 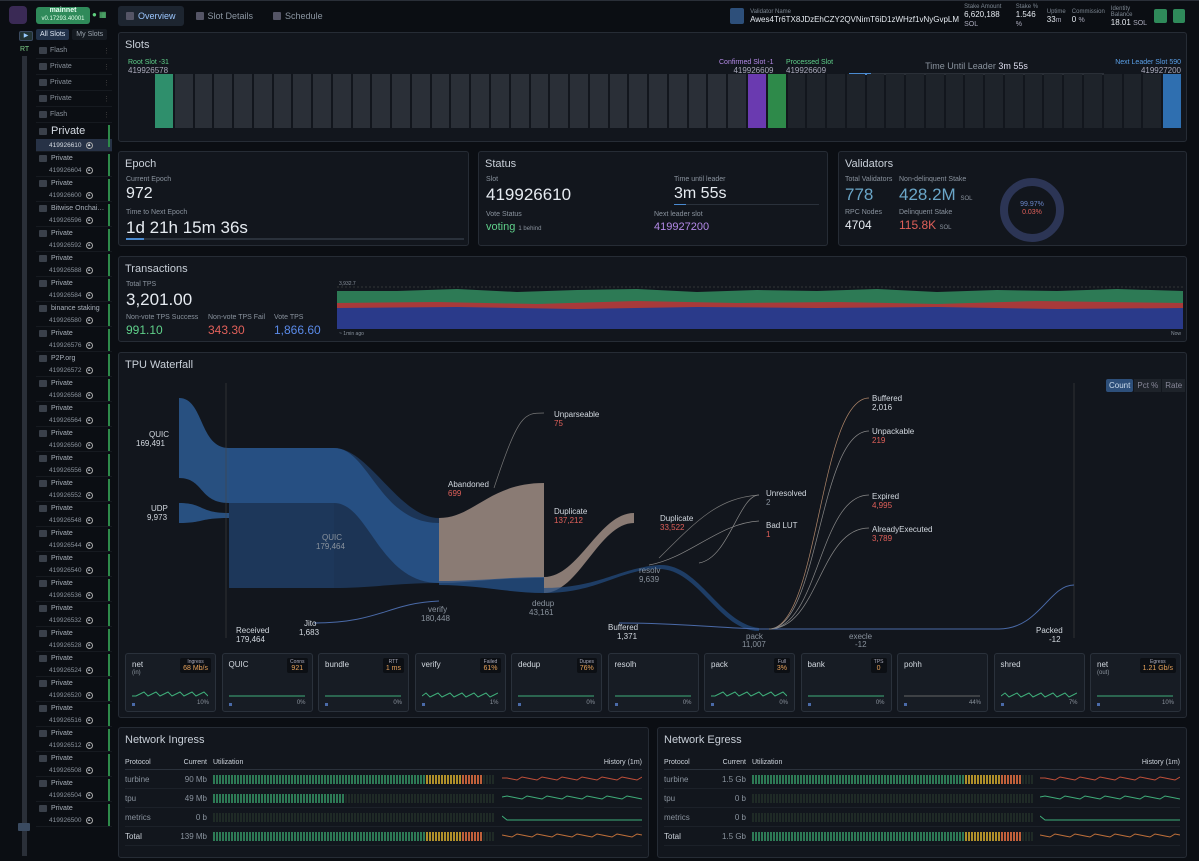 I want to click on slot-group: Private 419926536 ▲, so click(x=74, y=589).